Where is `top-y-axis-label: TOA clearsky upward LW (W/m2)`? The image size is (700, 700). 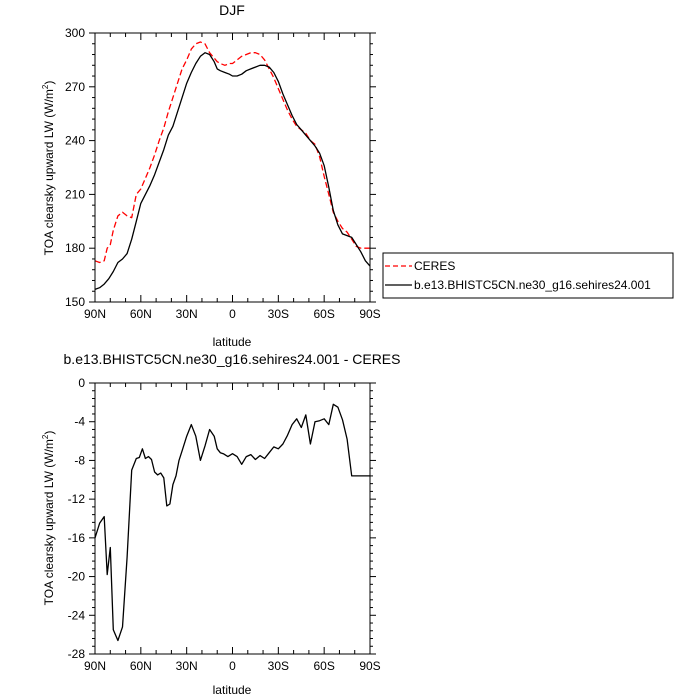
top-y-axis-label: TOA clearsky upward LW (W/m2) is located at coordinates (48, 168).